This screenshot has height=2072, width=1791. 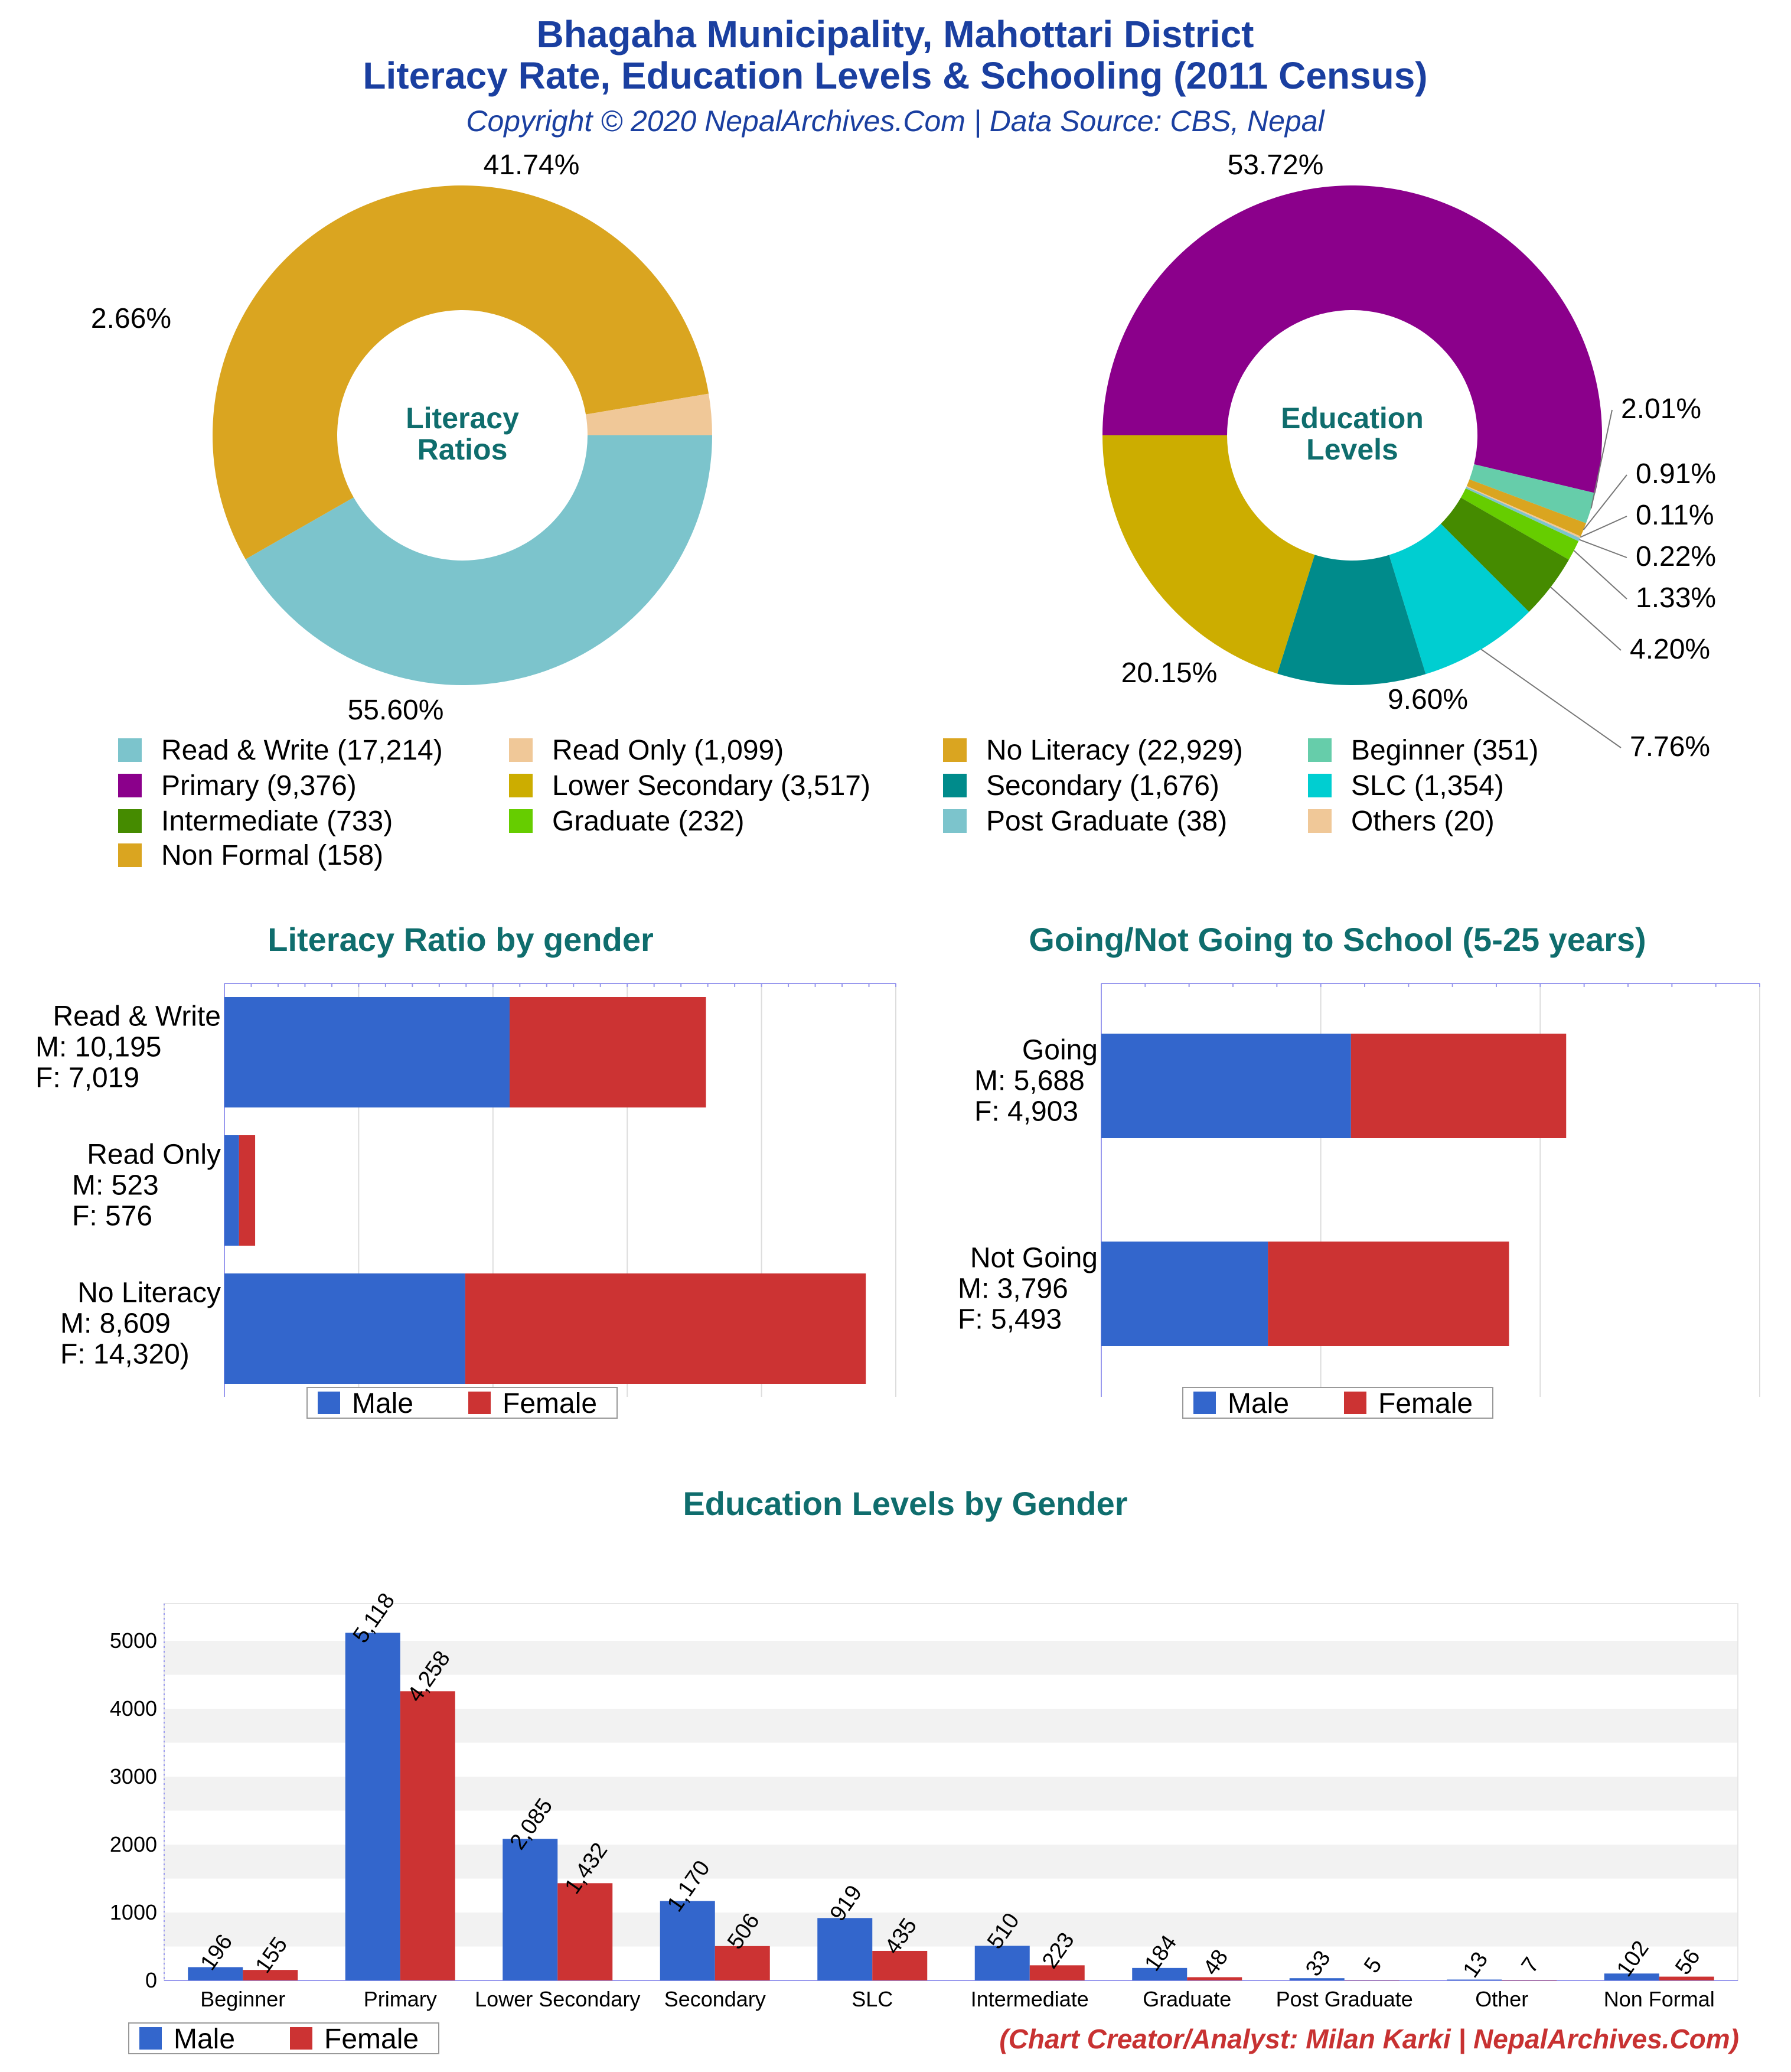 What do you see at coordinates (711, 786) in the screenshot?
I see `legend-label-lower-secondary-3-517: Lower Secondary (3,517)` at bounding box center [711, 786].